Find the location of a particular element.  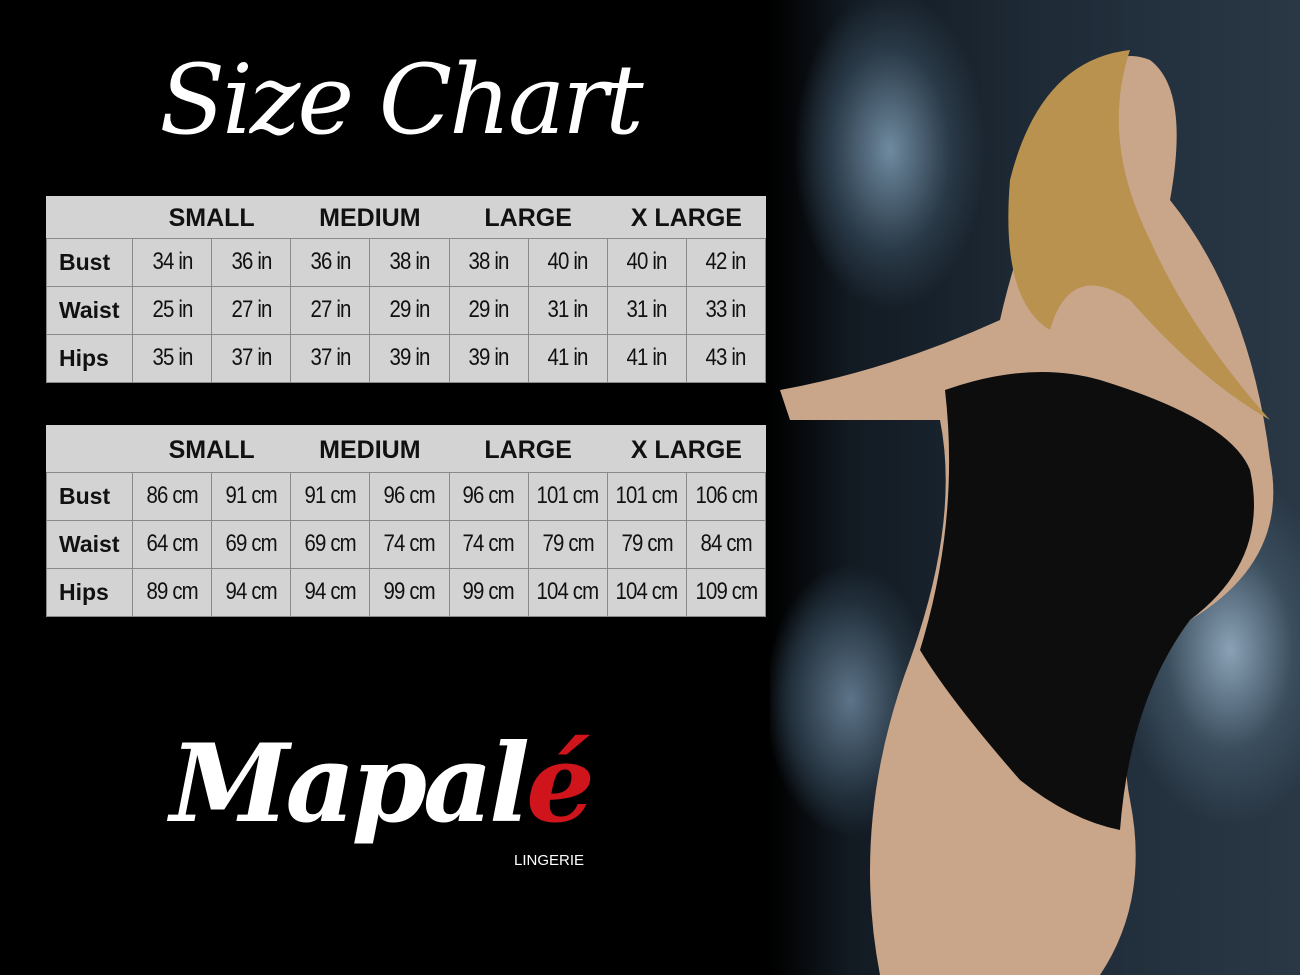

measurement-value: 104 cm is located at coordinates (567, 592).